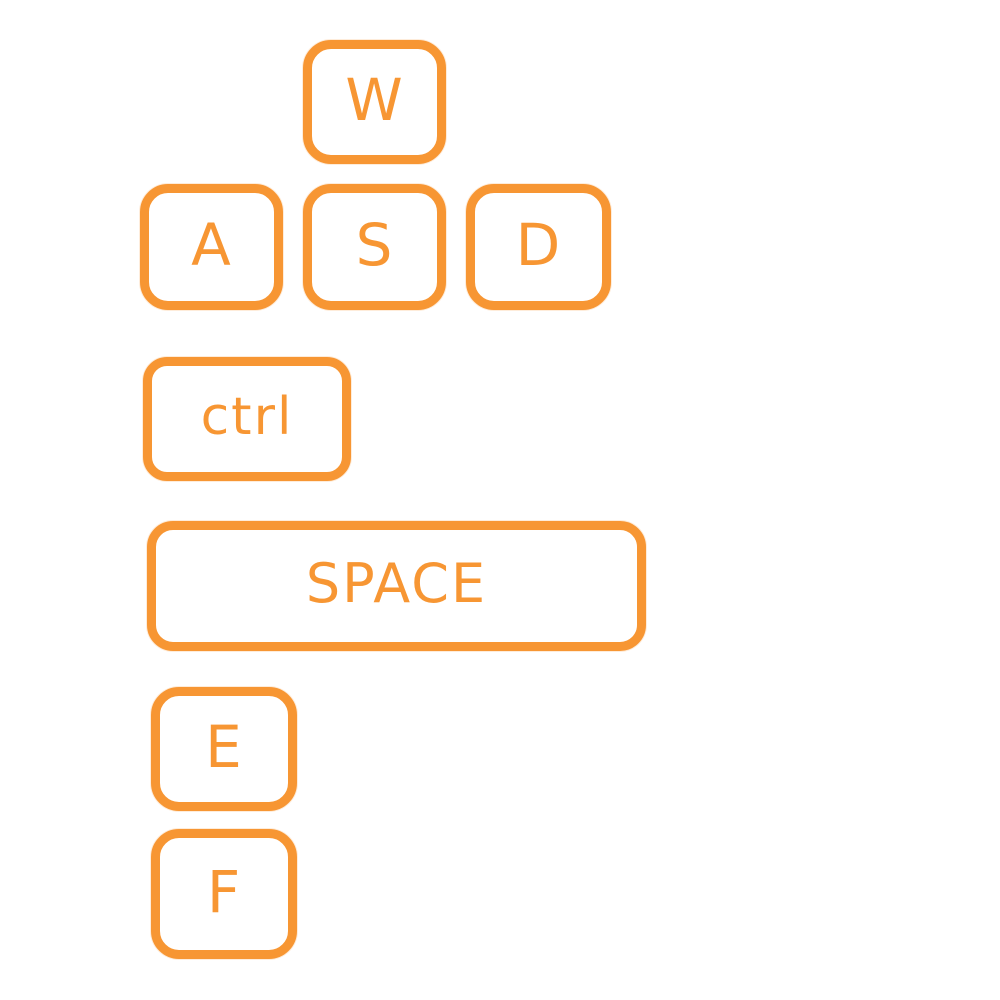  I want to click on ctrl-key: ctrl, so click(247, 419).